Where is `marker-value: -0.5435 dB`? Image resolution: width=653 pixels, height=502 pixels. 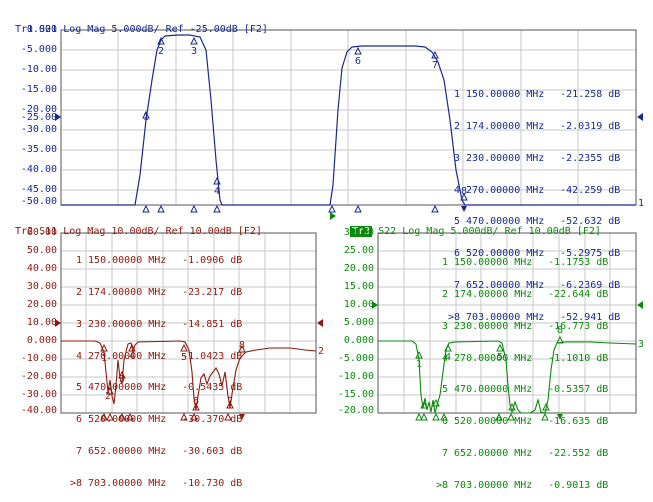 marker-value: -0.5435 dB is located at coordinates (212, 388).